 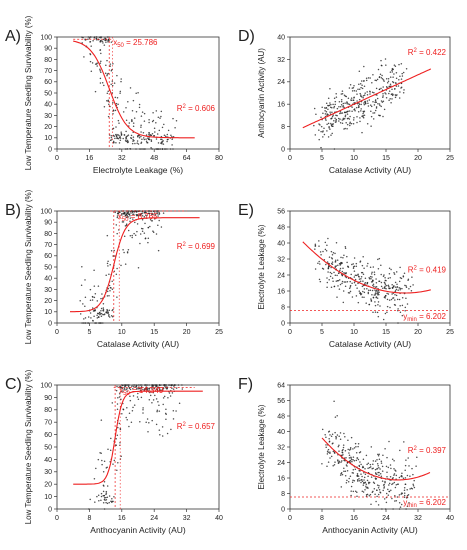 I want to click on x-tick-label: 10, so click(x=354, y=158).